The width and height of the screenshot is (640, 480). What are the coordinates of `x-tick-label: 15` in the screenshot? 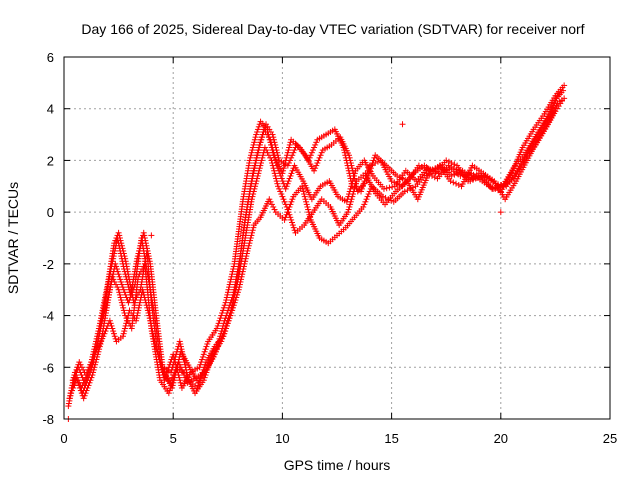 It's located at (391, 438).